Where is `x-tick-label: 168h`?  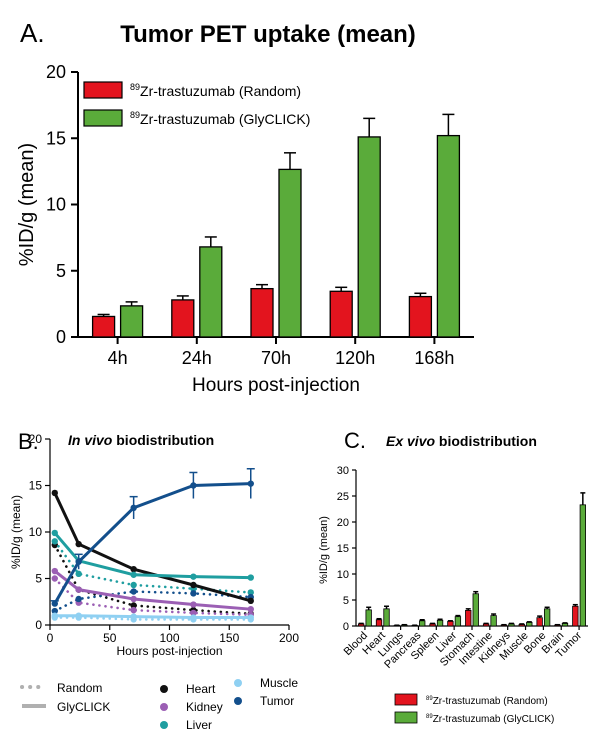 x-tick-label: 168h is located at coordinates (434, 358).